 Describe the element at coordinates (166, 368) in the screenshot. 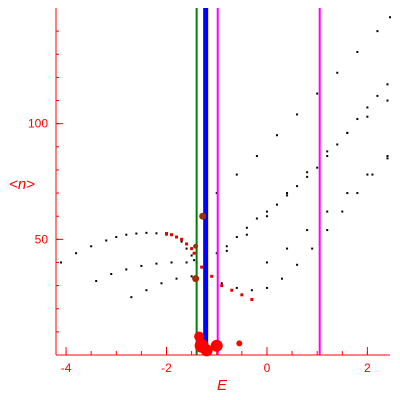

I see `x-tick-label: -2` at that location.